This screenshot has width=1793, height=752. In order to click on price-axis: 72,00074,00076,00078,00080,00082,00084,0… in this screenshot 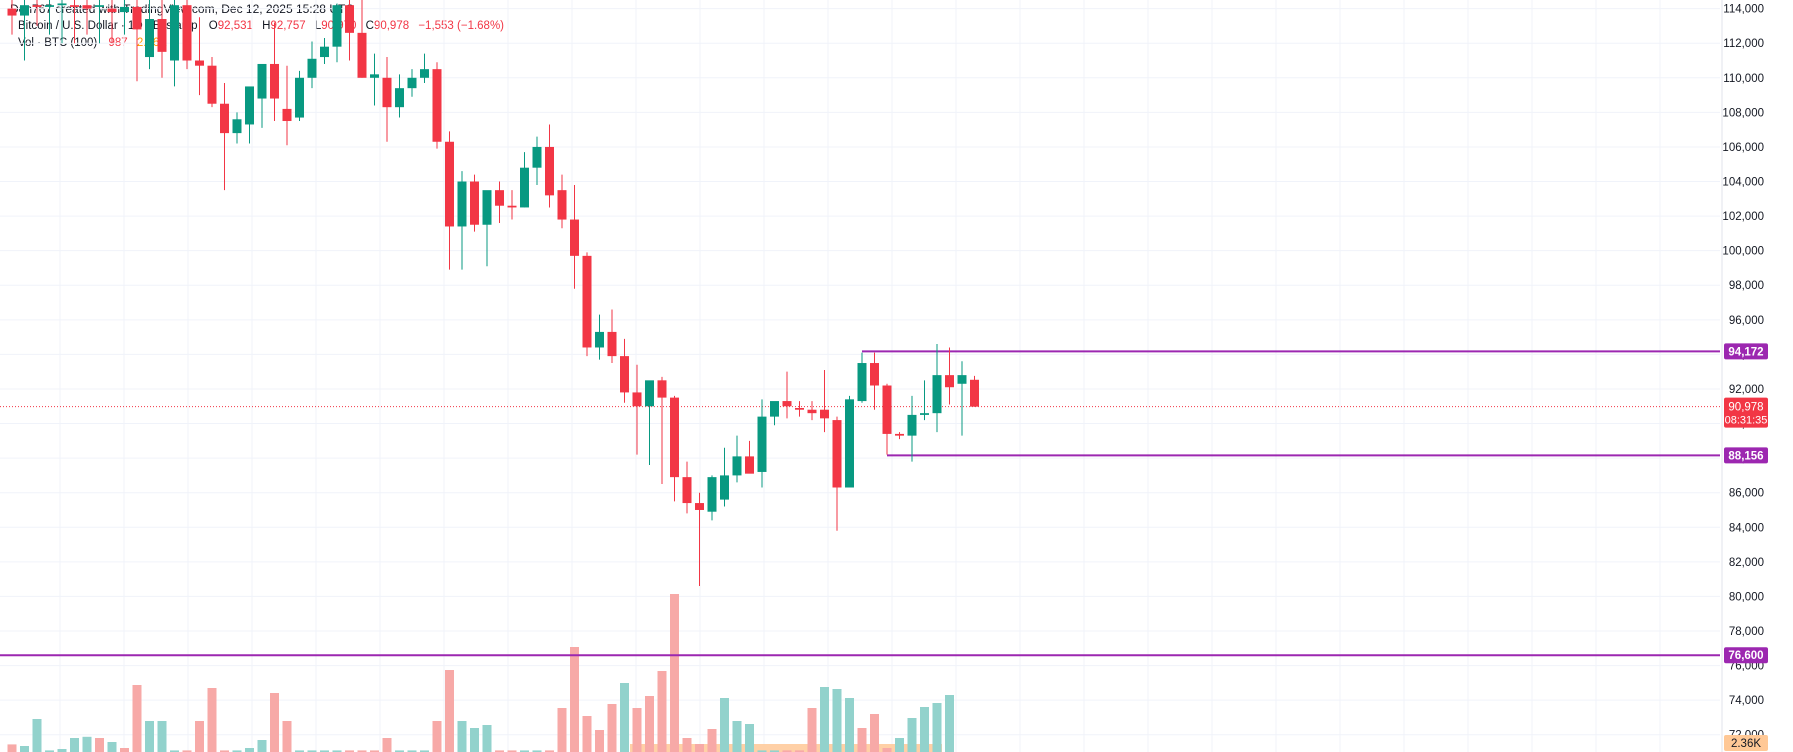, I will do `click(1743, 373)`.